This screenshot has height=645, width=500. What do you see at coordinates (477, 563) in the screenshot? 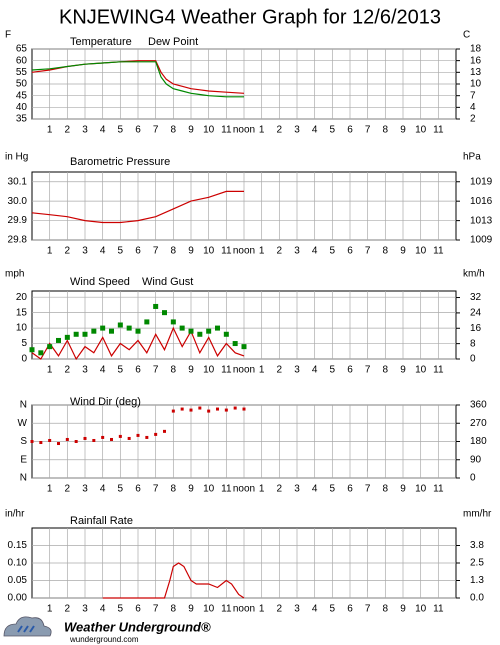
I see `y2-tick-label: 2.5` at bounding box center [477, 563].